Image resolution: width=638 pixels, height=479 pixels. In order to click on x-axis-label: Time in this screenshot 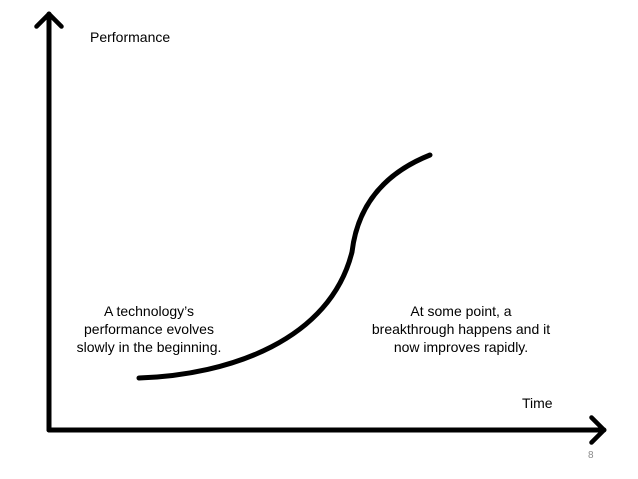, I will do `click(537, 403)`.